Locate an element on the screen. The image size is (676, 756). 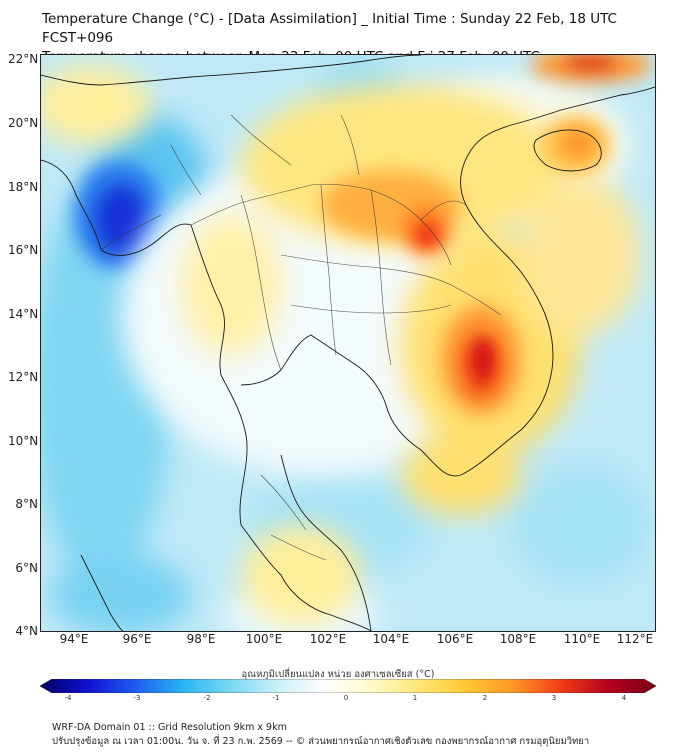
lon-label-110e: 110°E is located at coordinates (582, 639).